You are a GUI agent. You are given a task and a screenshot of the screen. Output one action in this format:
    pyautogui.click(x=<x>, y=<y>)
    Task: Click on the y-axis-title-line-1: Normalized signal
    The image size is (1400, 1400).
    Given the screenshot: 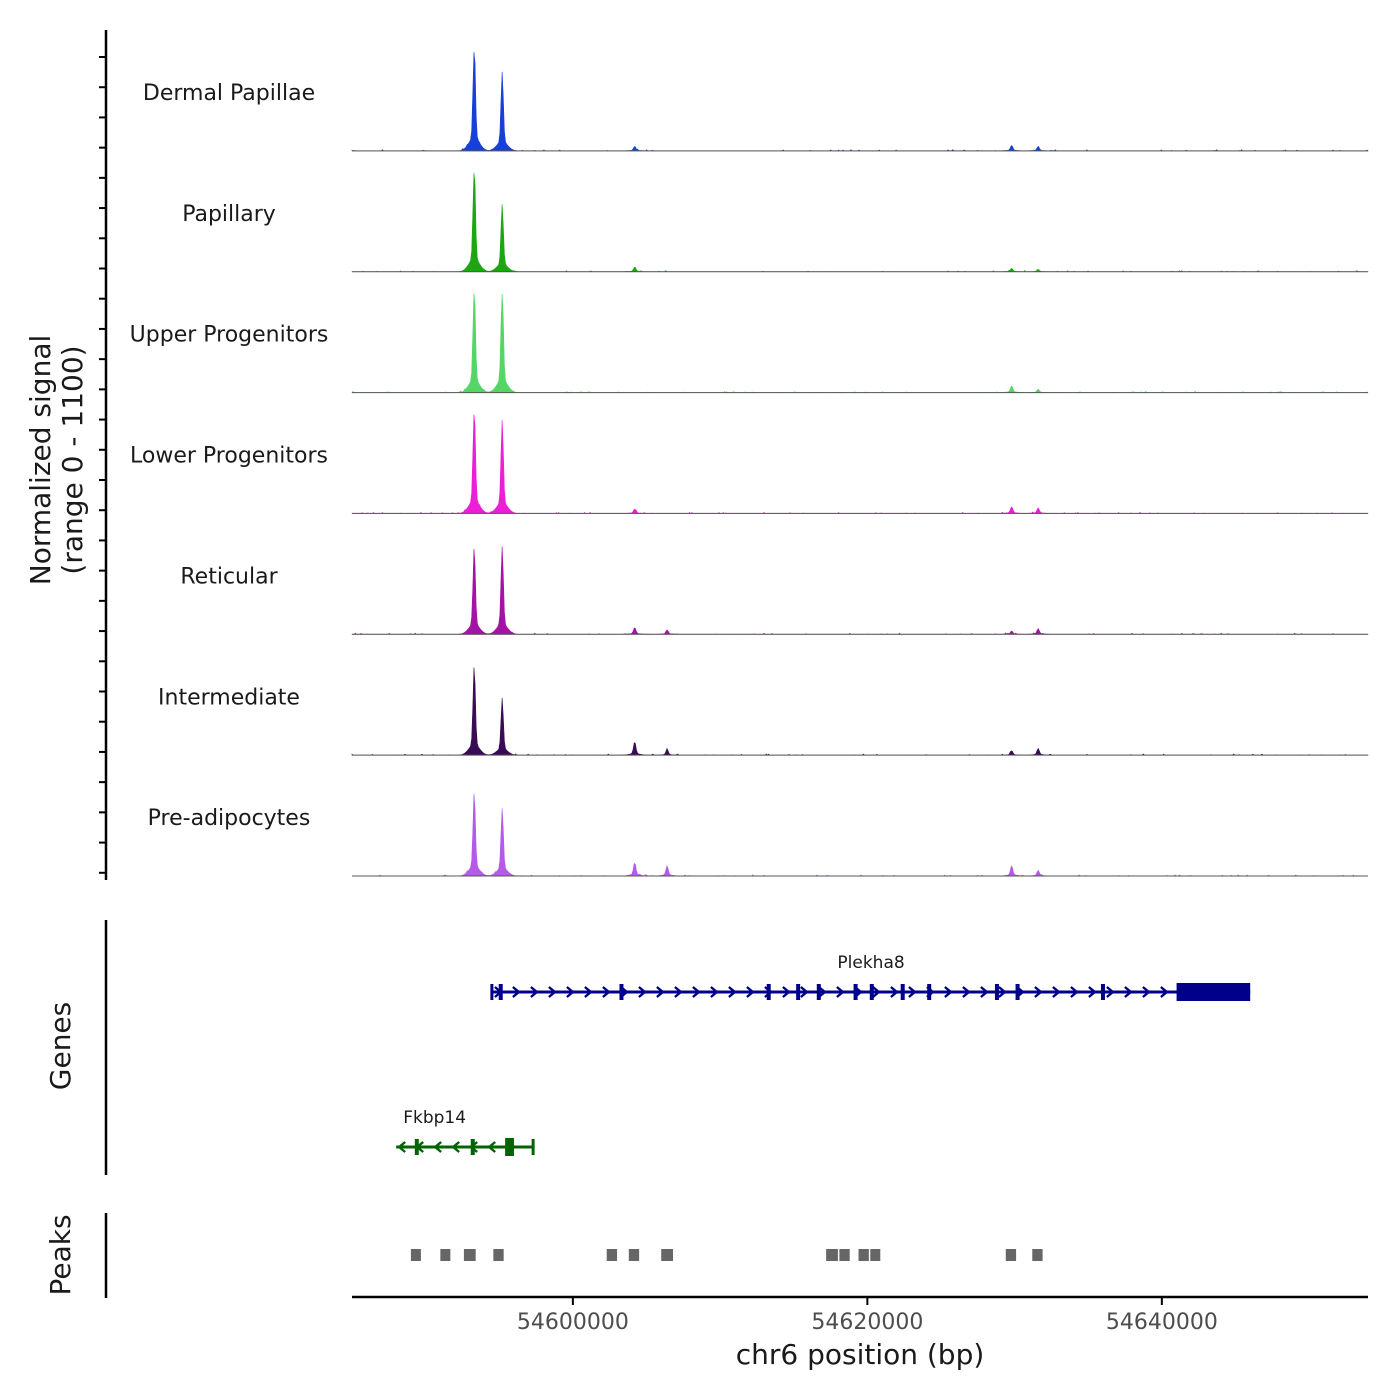 What is the action you would take?
    pyautogui.click(x=40, y=460)
    